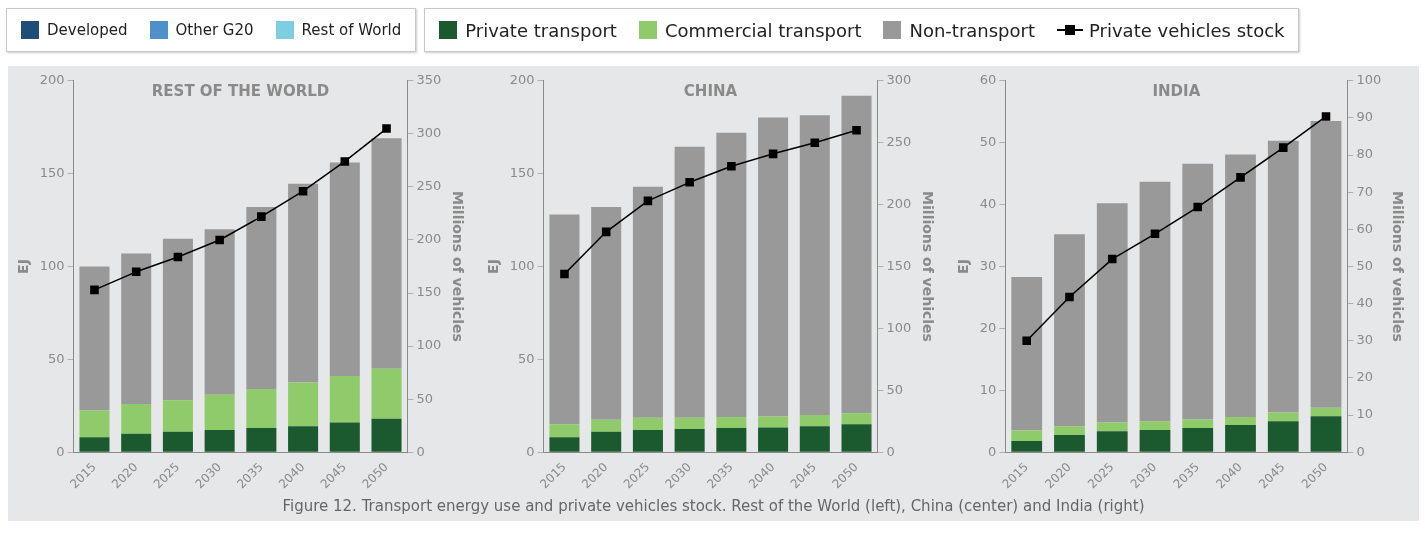  Describe the element at coordinates (1364, 191) in the screenshot. I see `y2-tick-label: 70` at that location.